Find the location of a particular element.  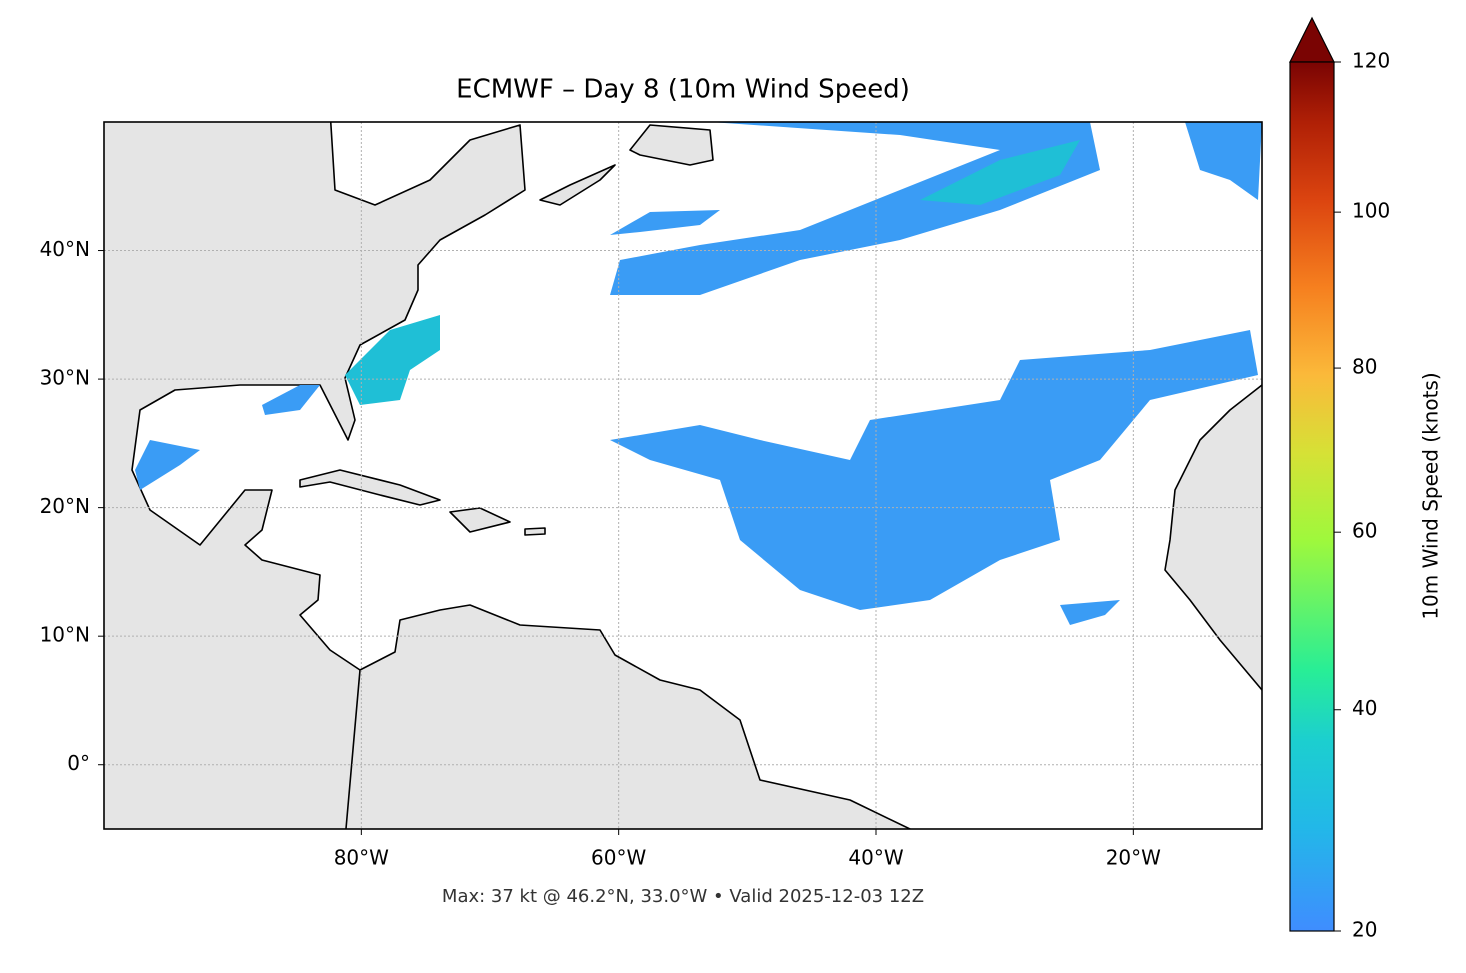

x-tick-label: 20°W is located at coordinates (1133, 858).